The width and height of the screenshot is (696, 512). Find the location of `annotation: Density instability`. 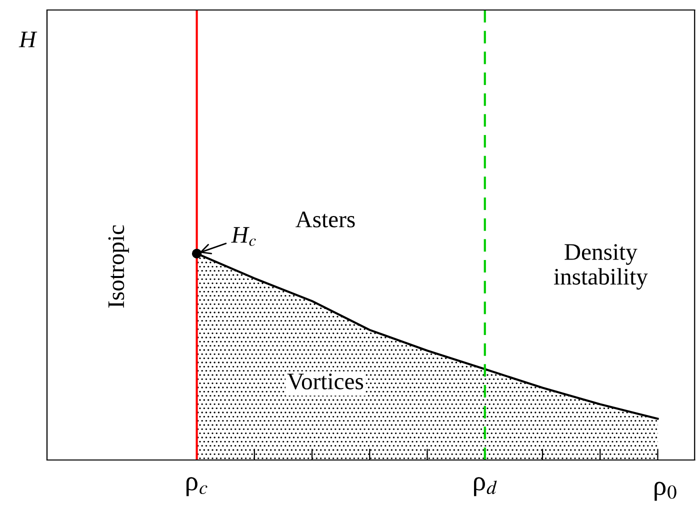

annotation: Density instability is located at coordinates (601, 267).